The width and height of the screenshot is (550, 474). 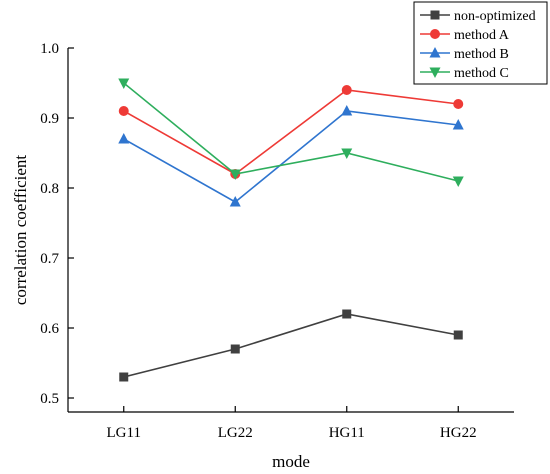 I want to click on y-axis-title: correlation coefficient, so click(x=20, y=230).